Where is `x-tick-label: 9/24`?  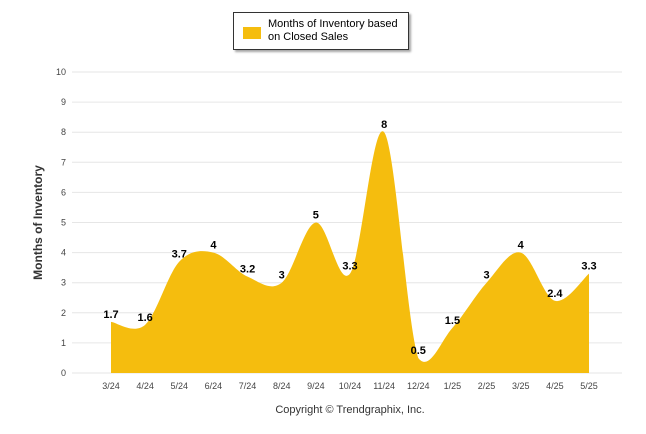 x-tick-label: 9/24 is located at coordinates (316, 386).